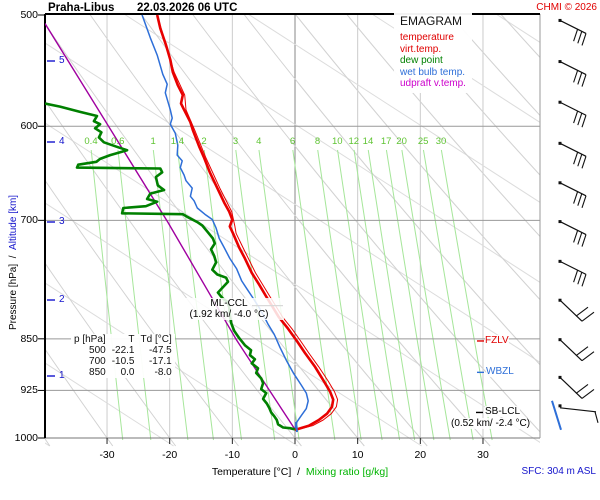 The width and height of the screenshot is (600, 500). What do you see at coordinates (259, 141) in the screenshot?
I see `mixing-ratio-label: 4` at bounding box center [259, 141].